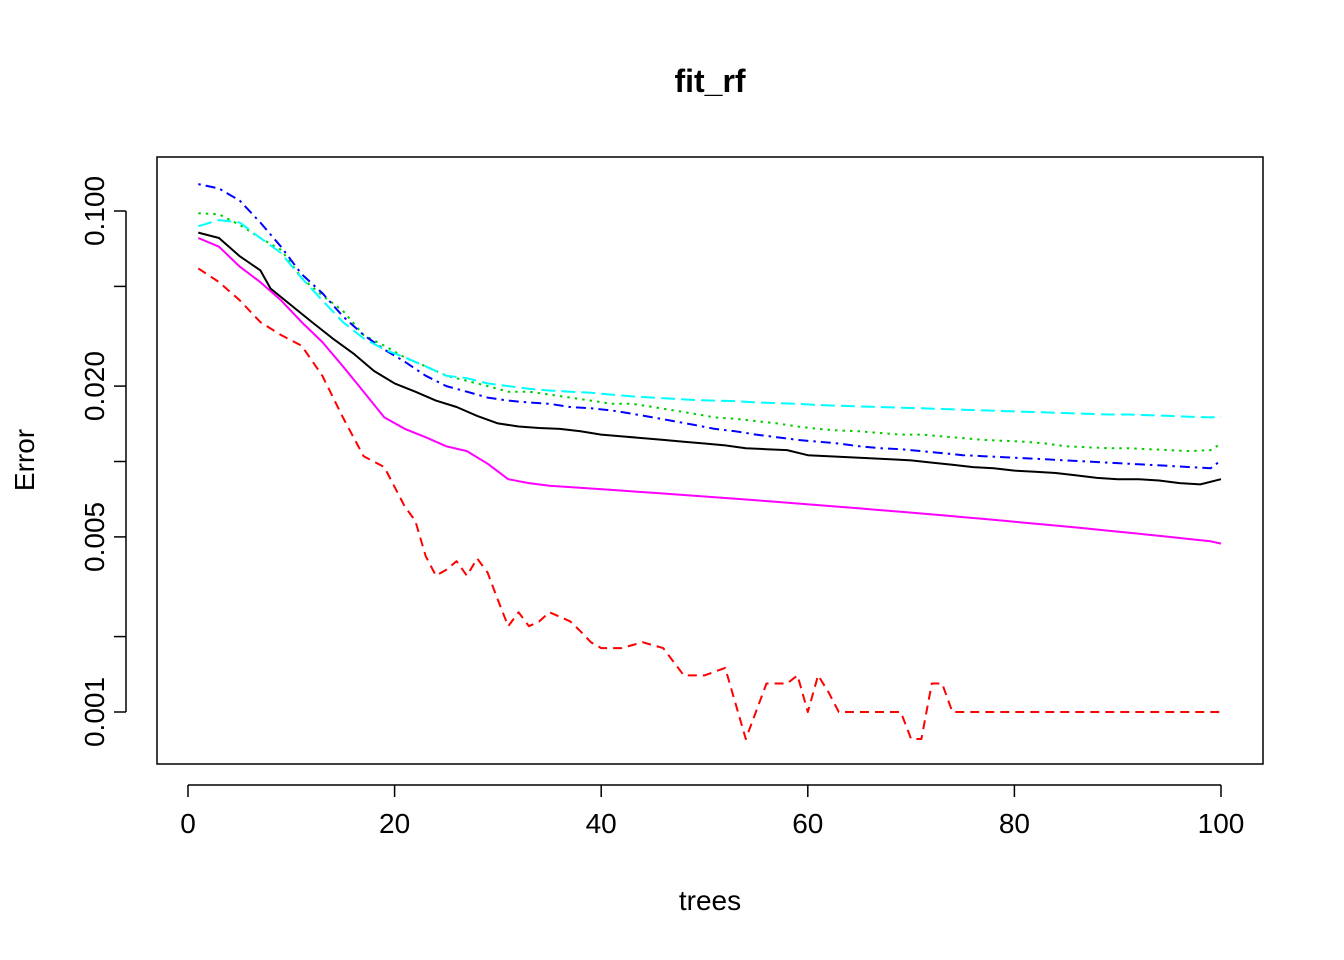 This screenshot has width=1344, height=960. Describe the element at coordinates (94, 712) in the screenshot. I see `y-tick-label: 0.001` at that location.